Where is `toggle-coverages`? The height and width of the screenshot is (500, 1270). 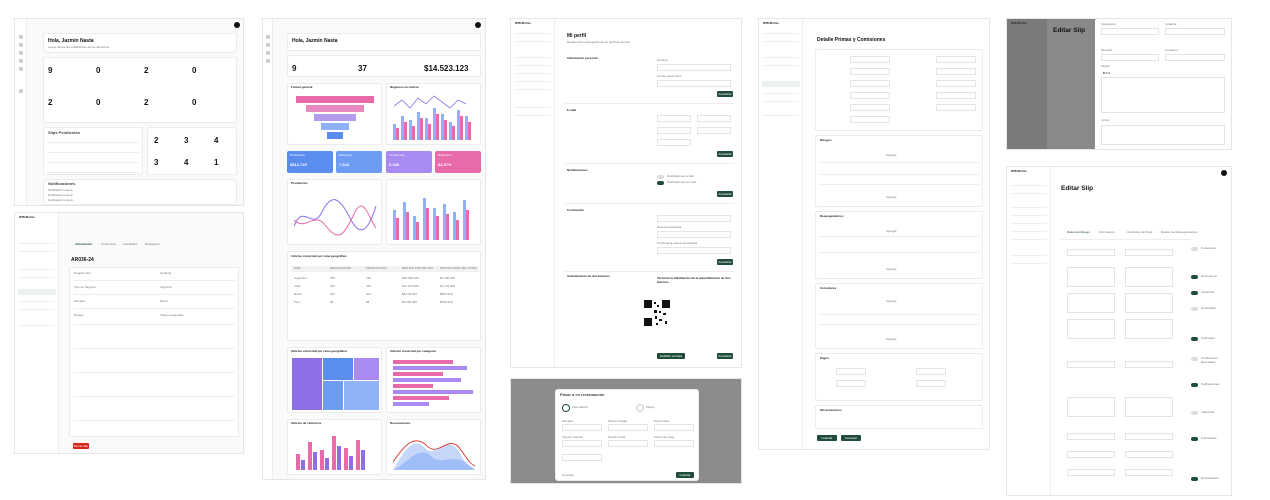 toggle-coverages is located at coordinates (1194, 249).